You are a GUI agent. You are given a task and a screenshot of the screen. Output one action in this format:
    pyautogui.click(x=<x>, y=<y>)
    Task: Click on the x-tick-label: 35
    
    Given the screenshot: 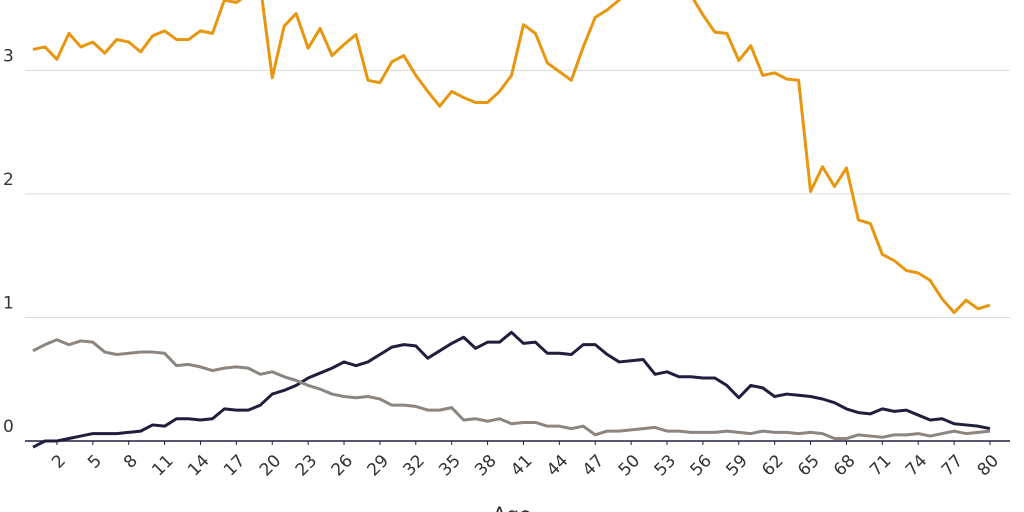 What is the action you would take?
    pyautogui.click(x=449, y=465)
    